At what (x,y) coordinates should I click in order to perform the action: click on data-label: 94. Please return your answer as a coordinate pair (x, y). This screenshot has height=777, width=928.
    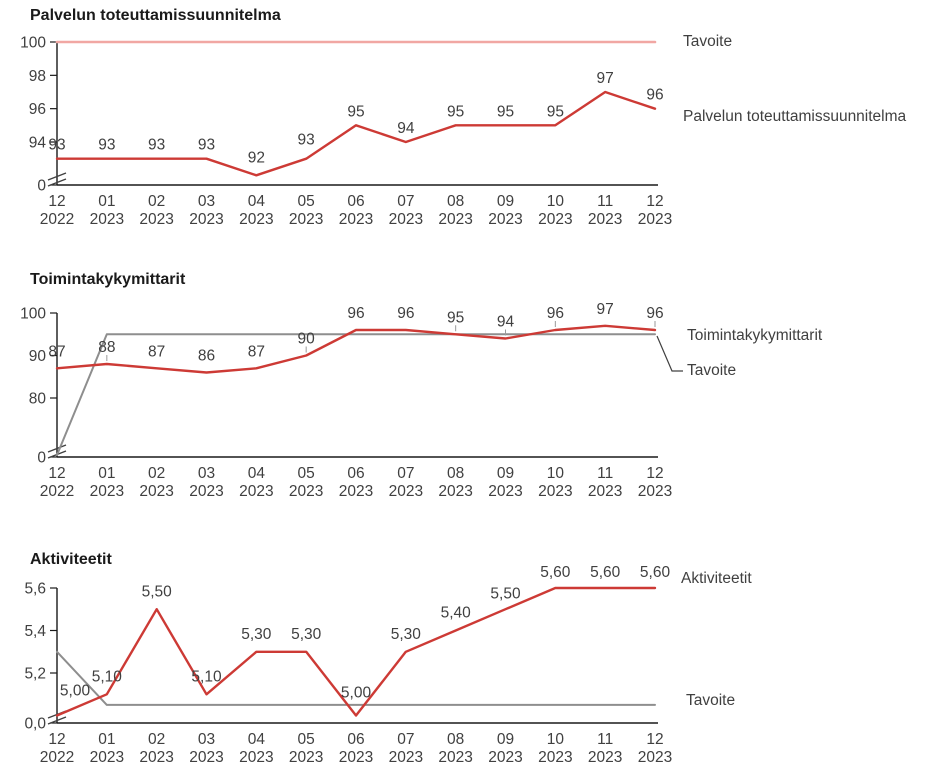
    Looking at the image, I should click on (406, 128).